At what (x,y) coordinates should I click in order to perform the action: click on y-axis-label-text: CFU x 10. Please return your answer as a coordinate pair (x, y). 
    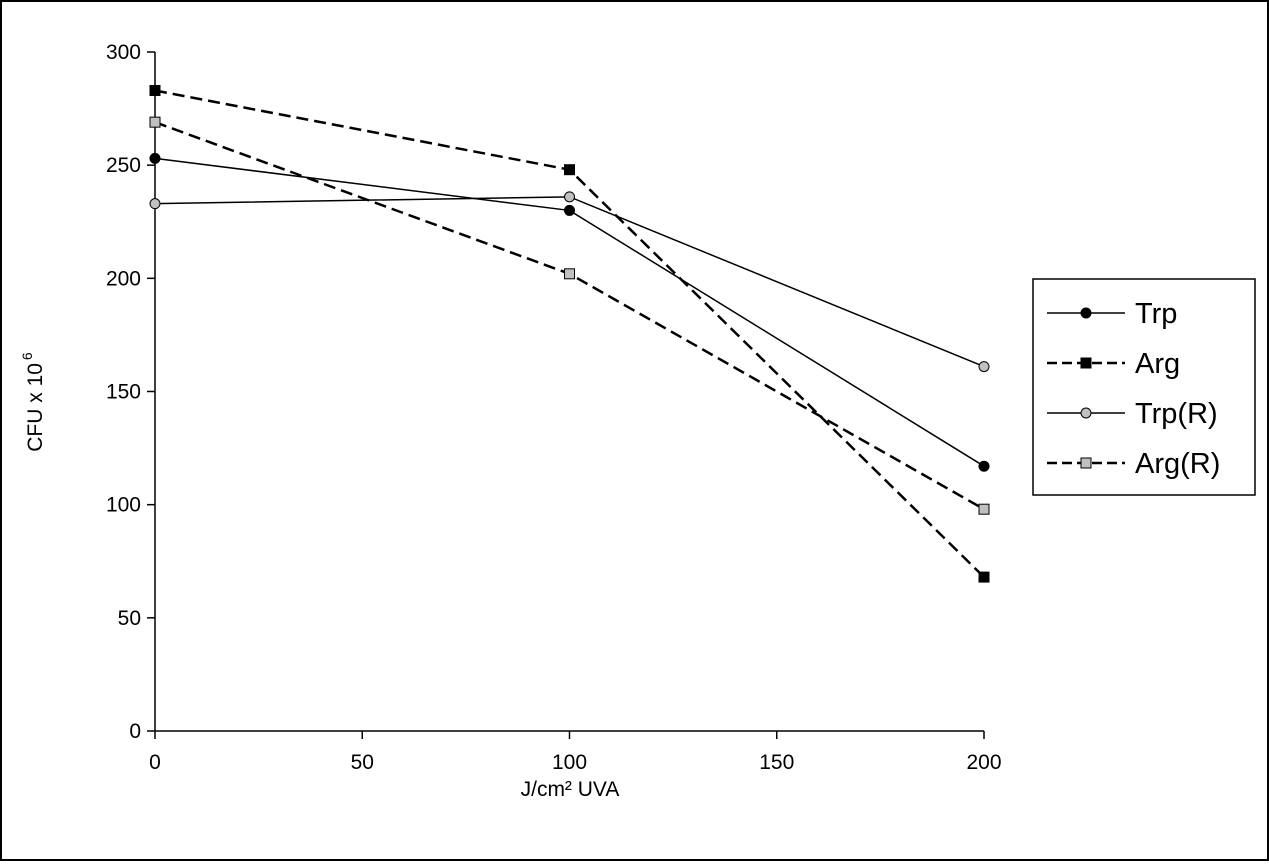
    Looking at the image, I should click on (35, 407).